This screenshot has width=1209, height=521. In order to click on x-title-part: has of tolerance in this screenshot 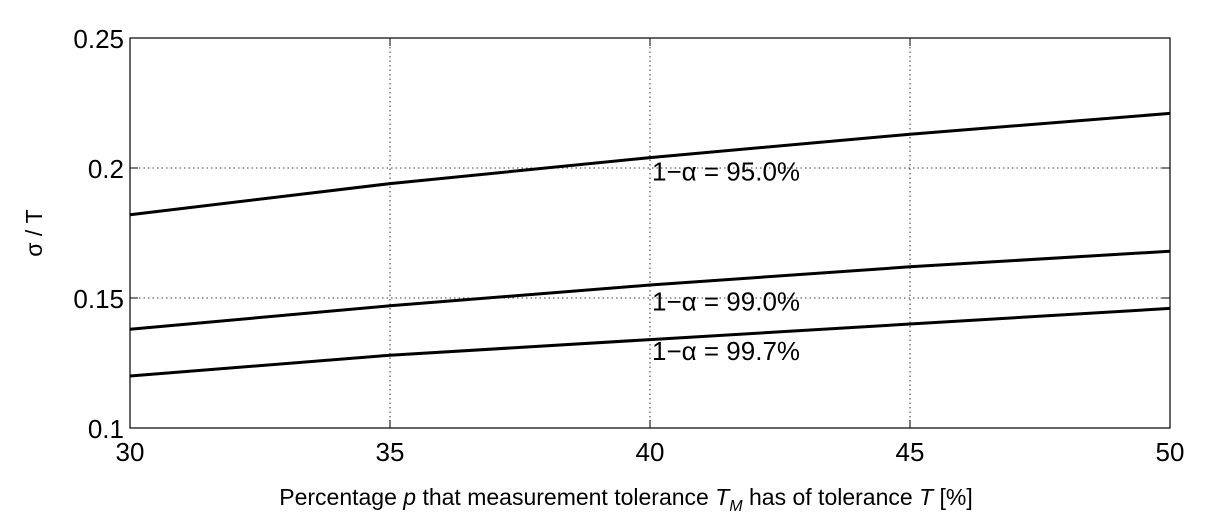, I will do `click(831, 497)`.